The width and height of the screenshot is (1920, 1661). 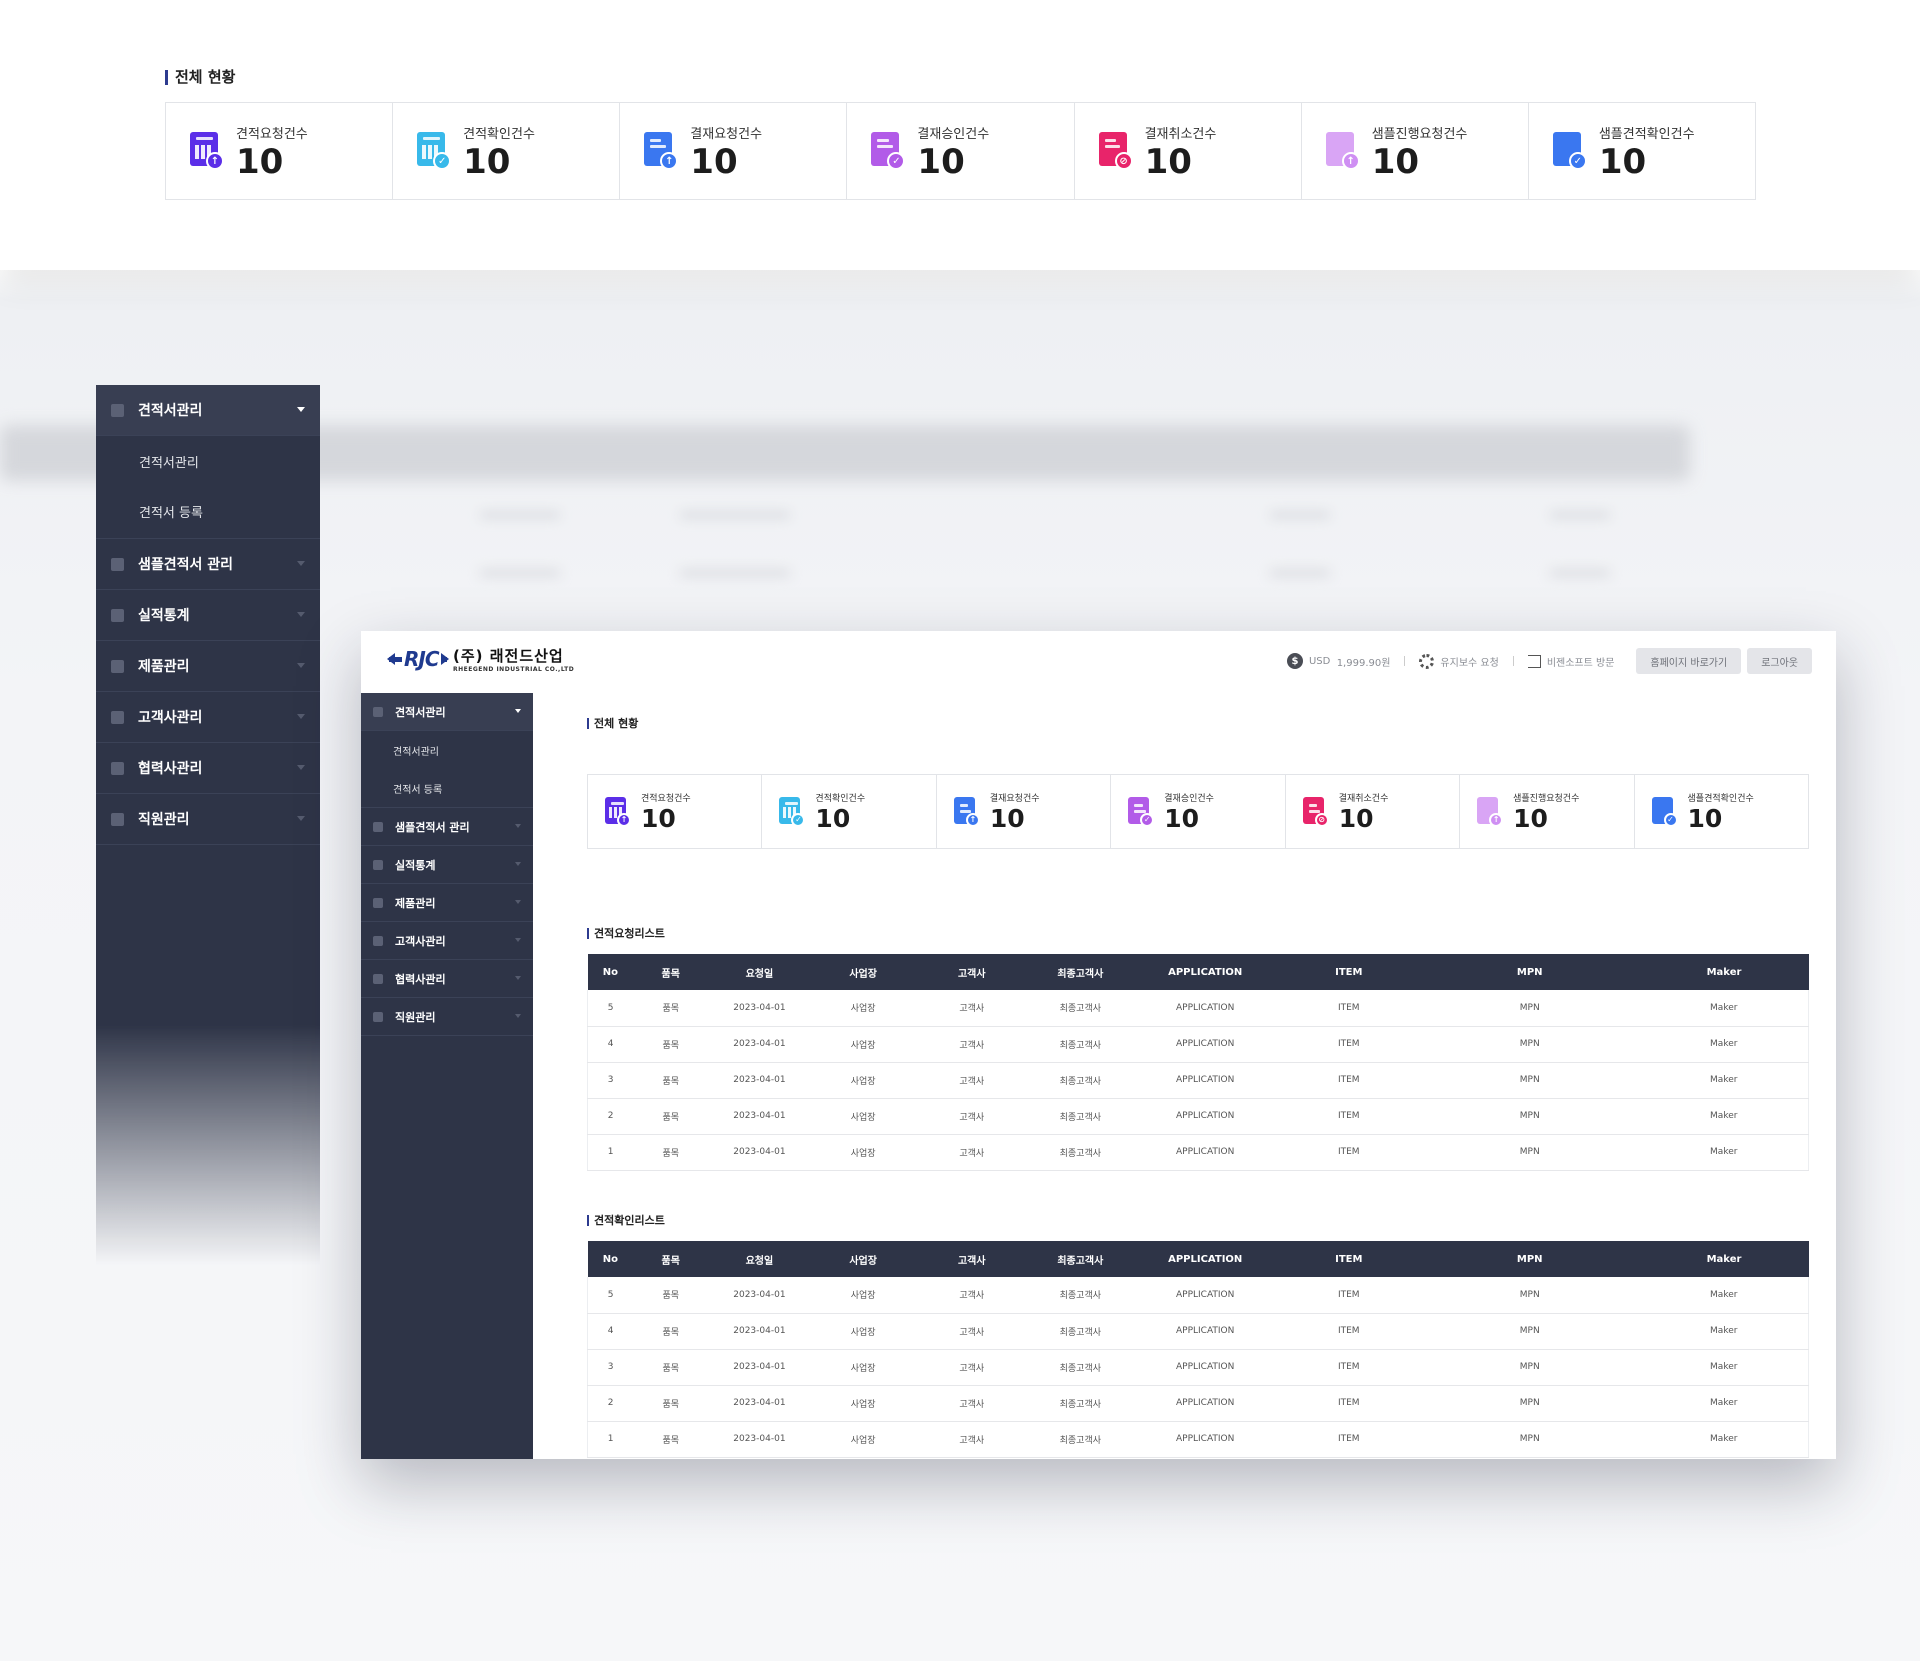 I want to click on stat-label: 샘플진행요청건수, so click(x=1546, y=799).